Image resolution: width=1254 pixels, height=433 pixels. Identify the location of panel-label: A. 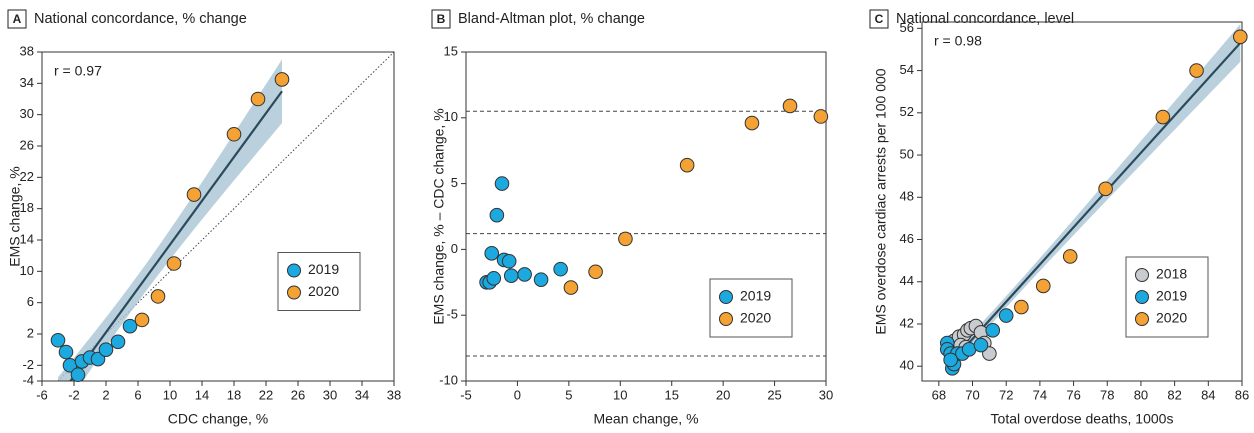
(17, 19).